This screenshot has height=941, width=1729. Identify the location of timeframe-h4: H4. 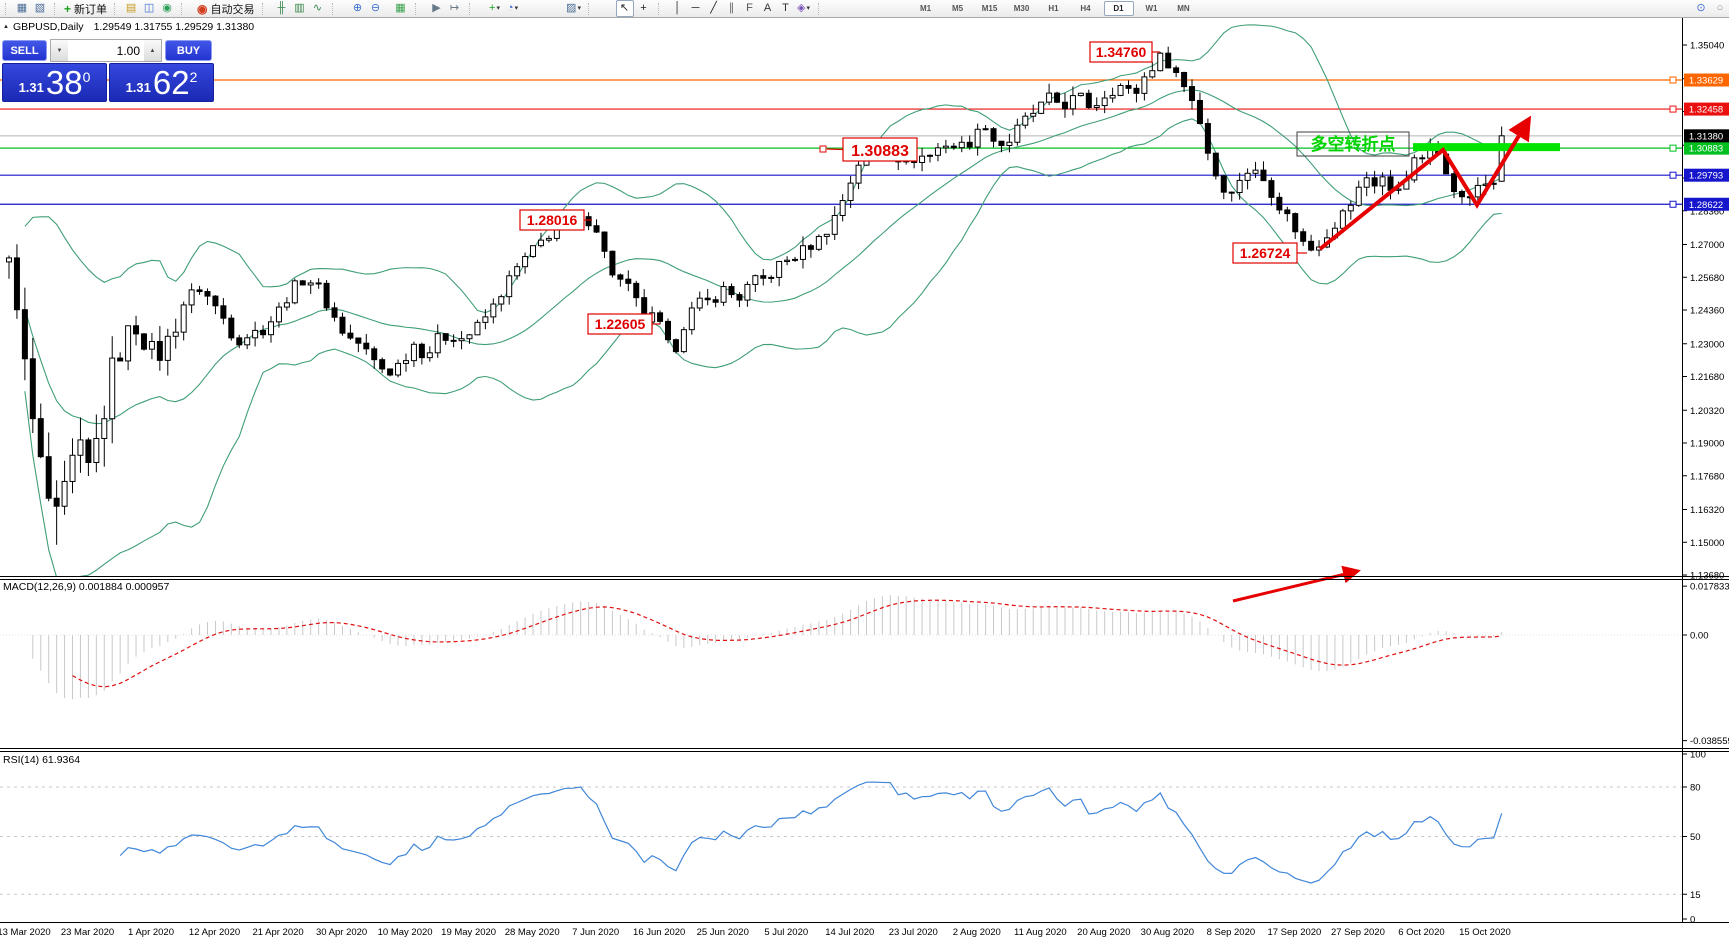
(1085, 8).